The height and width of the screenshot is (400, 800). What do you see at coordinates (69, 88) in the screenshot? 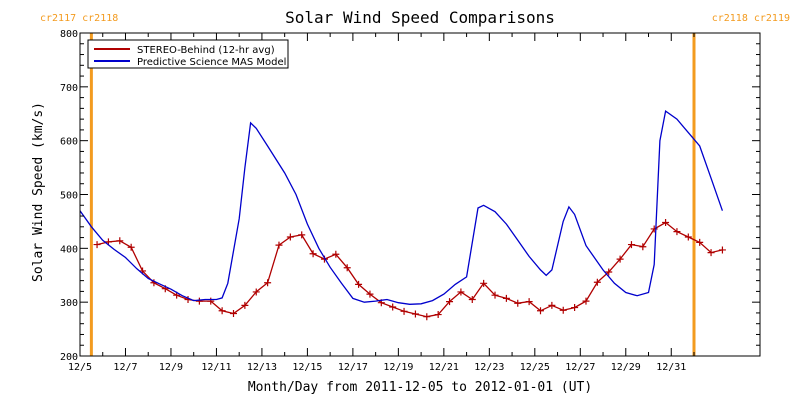
I see `y-tick-label-6: 700` at bounding box center [69, 88].